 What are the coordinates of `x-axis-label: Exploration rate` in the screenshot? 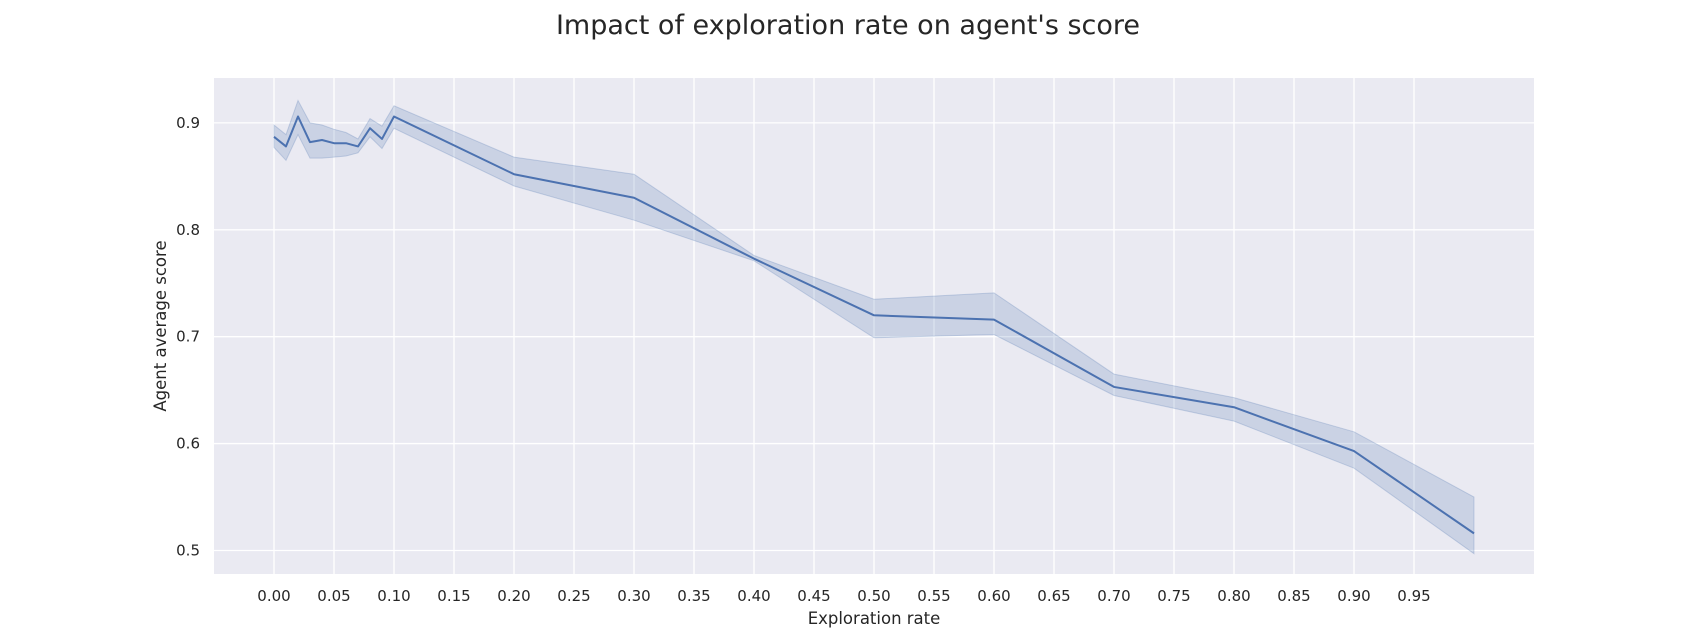 It's located at (874, 618).